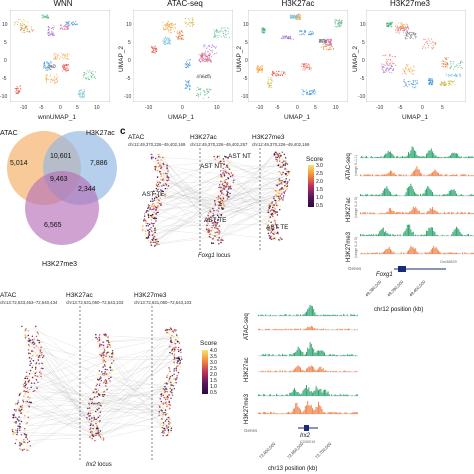 The height and width of the screenshot is (474, 474). I want to click on gv2-gene-track, so click(308, 428).